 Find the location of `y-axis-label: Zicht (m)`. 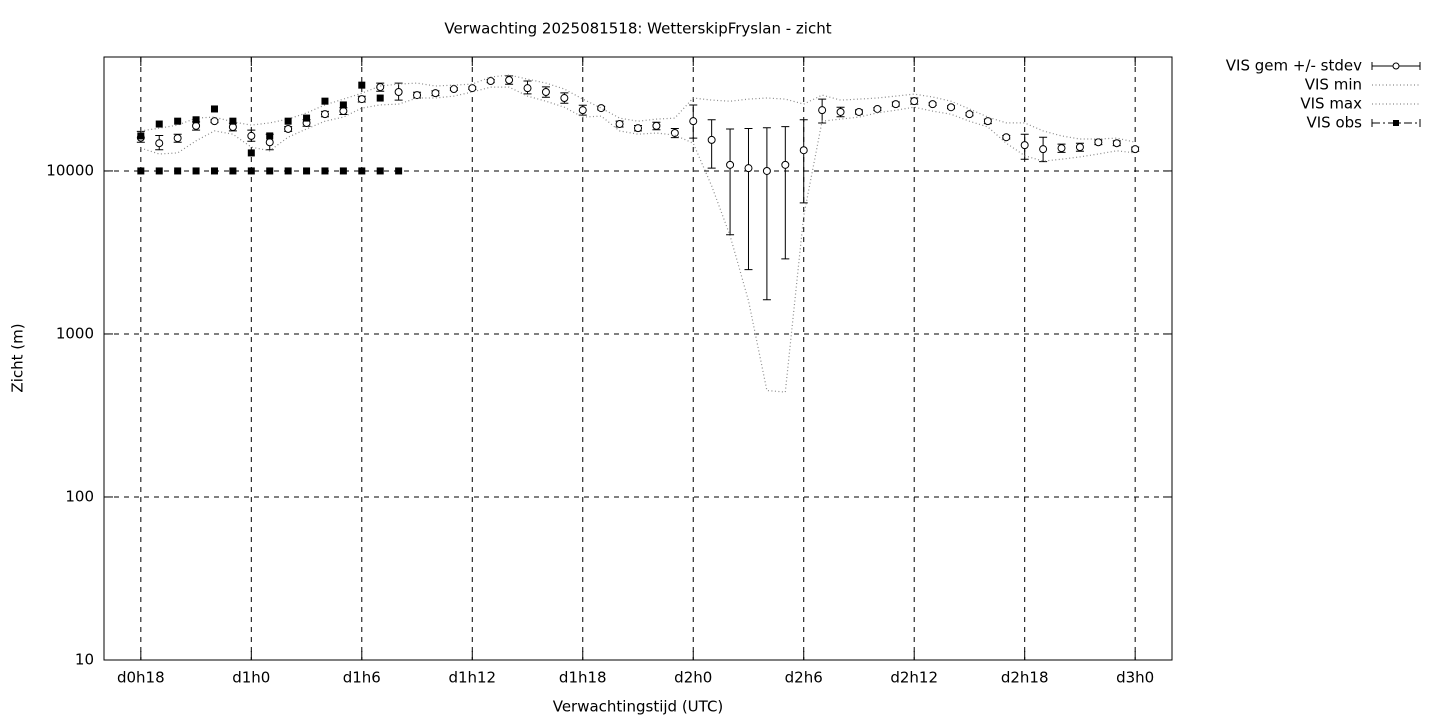

y-axis-label: Zicht (m) is located at coordinates (18, 357).